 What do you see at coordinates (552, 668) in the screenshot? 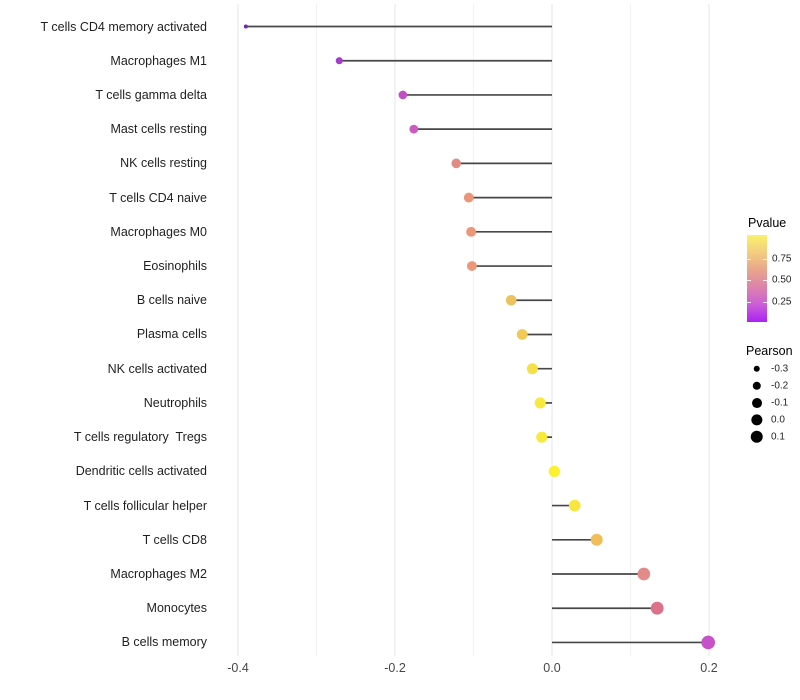
I see `x-axis-tick-label: 0.0` at bounding box center [552, 668].